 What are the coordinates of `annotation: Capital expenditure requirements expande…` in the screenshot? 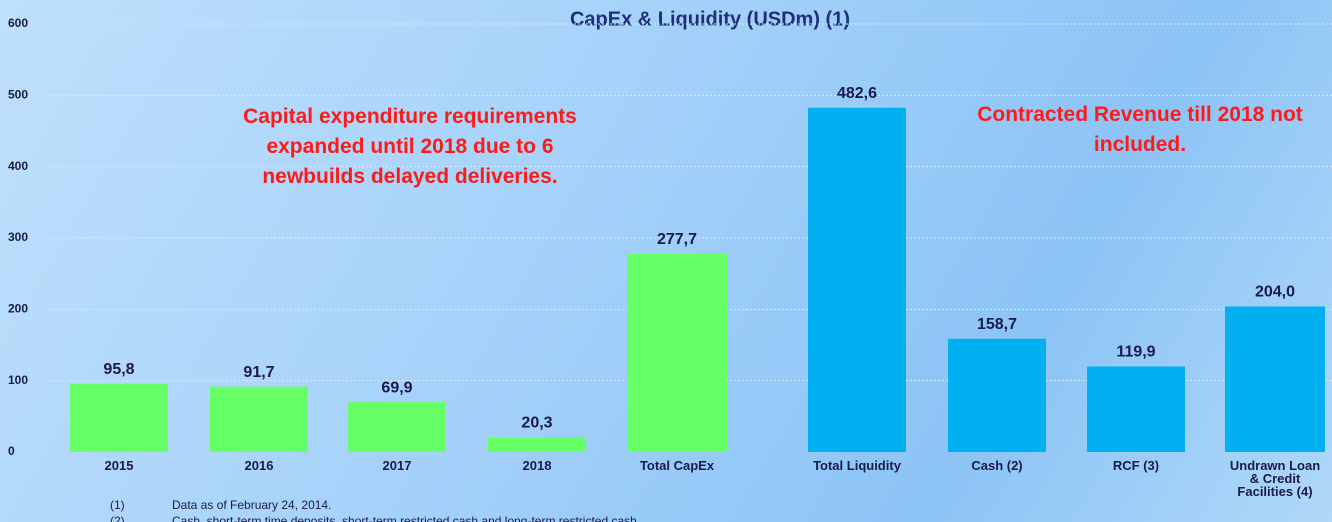 It's located at (410, 146).